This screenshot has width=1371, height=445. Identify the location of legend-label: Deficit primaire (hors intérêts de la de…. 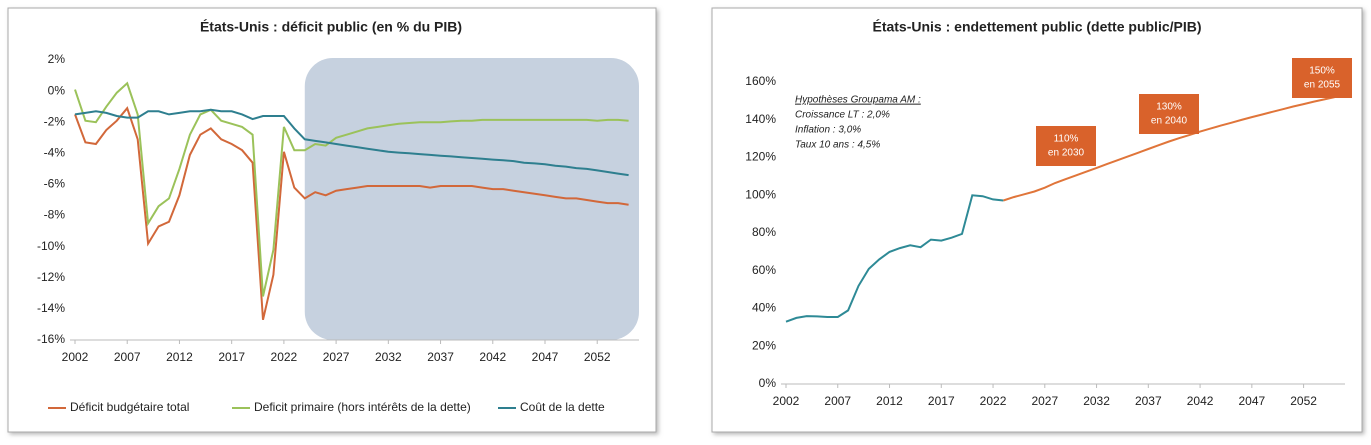
(362, 407).